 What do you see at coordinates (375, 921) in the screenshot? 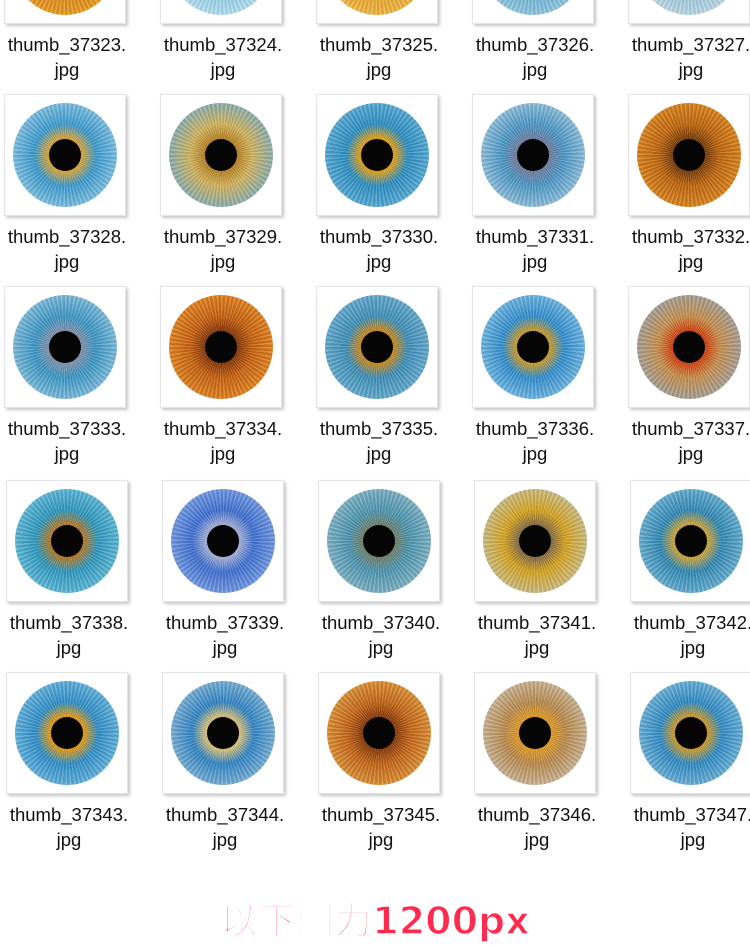
I see `image-size-caption: 以下图为1200px` at bounding box center [375, 921].